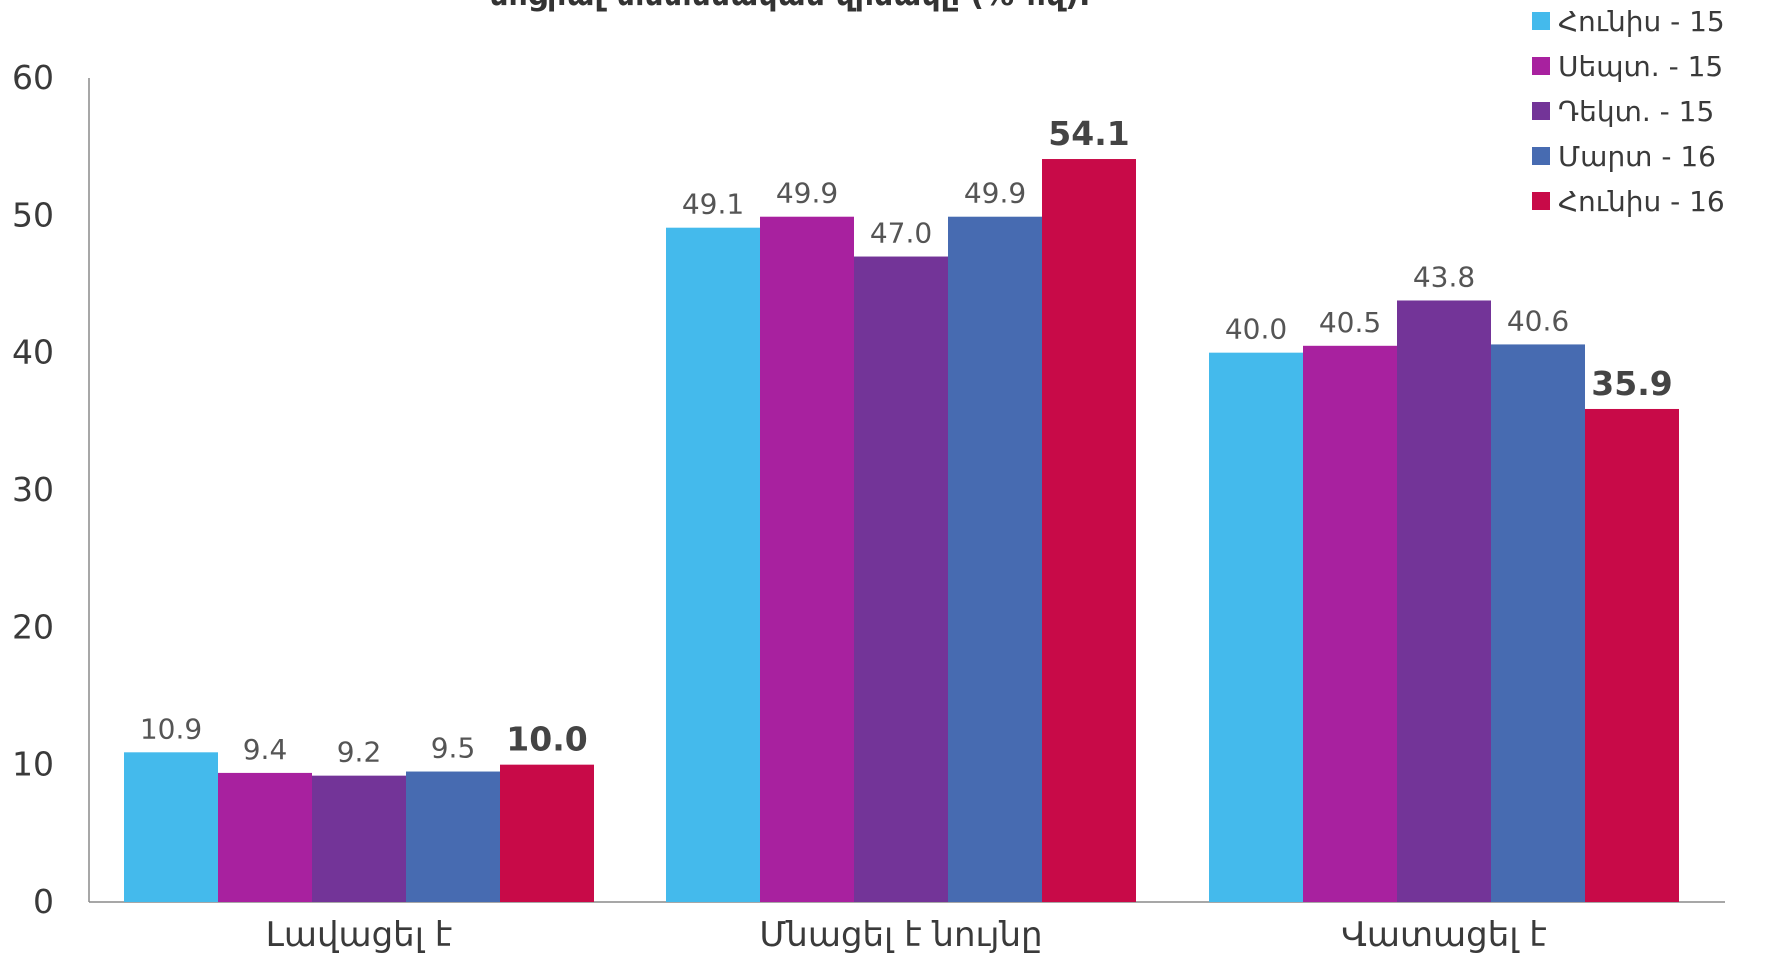 The height and width of the screenshot is (973, 1765). I want to click on data-label: 40.5, so click(1350, 322).